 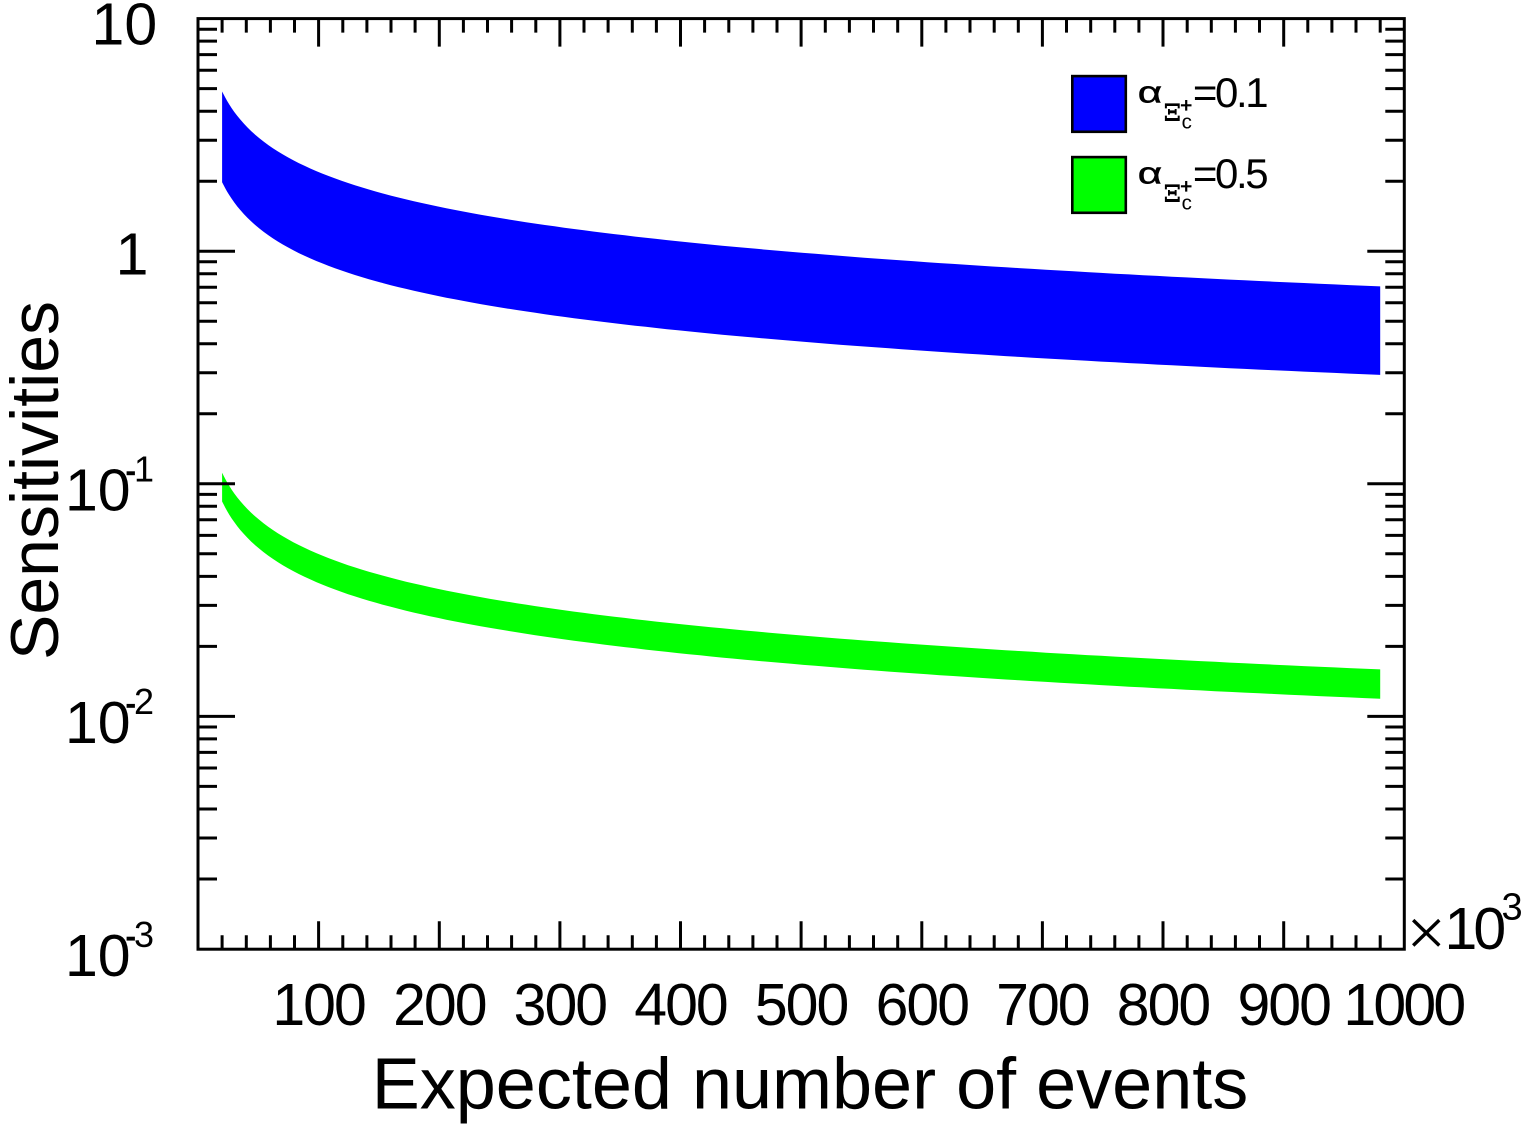 I want to click on svg-text: 500, so click(x=801, y=1005).